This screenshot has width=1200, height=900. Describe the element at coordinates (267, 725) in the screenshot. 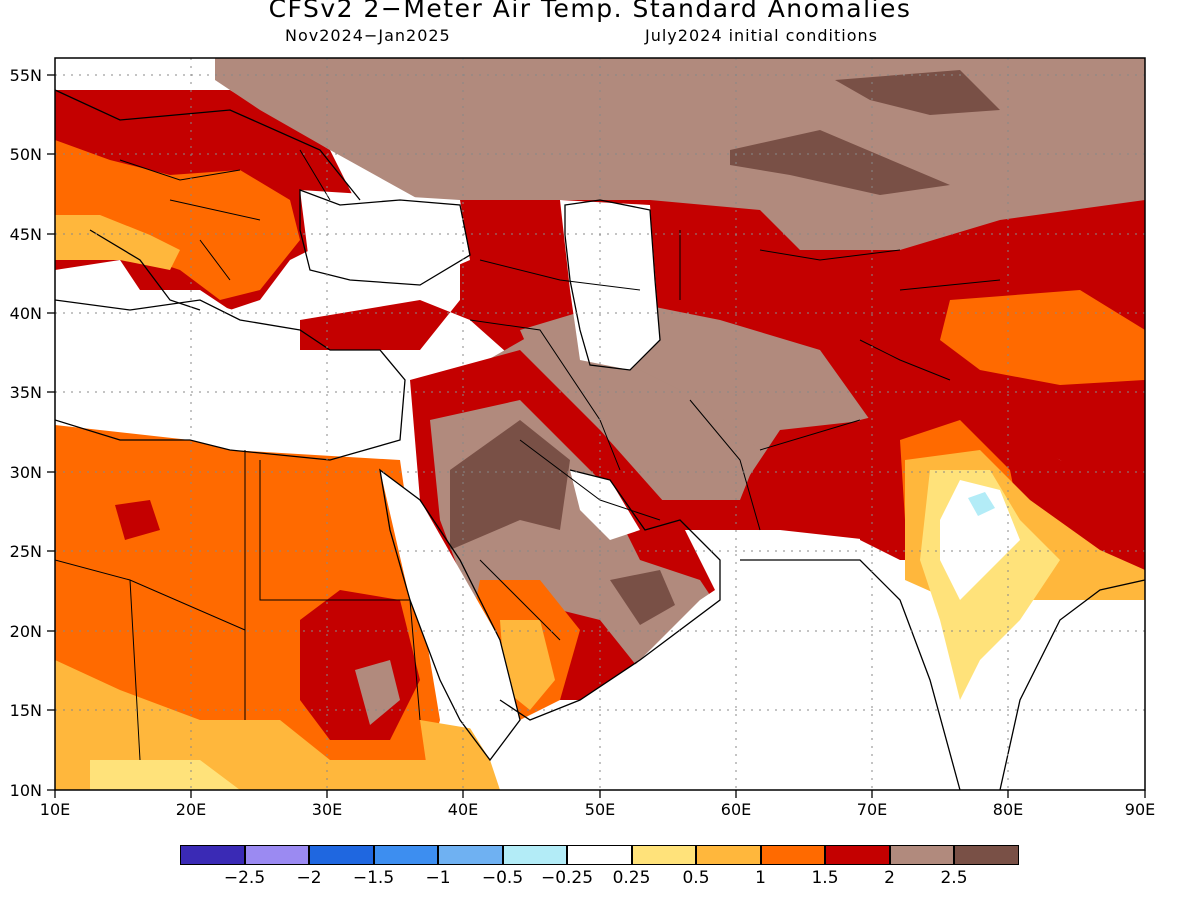

I see `africa-yellow` at that location.